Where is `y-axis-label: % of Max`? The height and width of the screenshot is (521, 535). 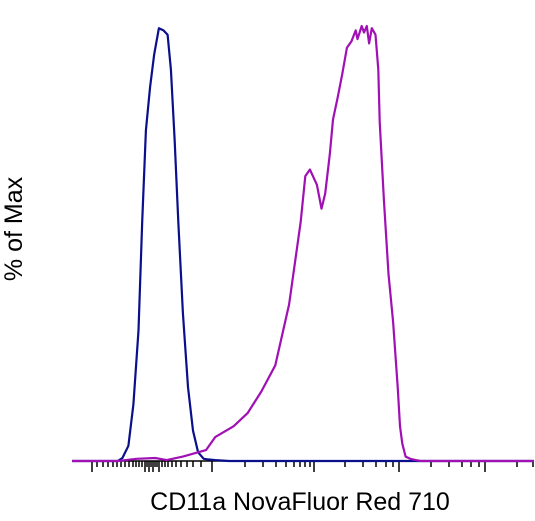 y-axis-label: % of Max is located at coordinates (14, 228).